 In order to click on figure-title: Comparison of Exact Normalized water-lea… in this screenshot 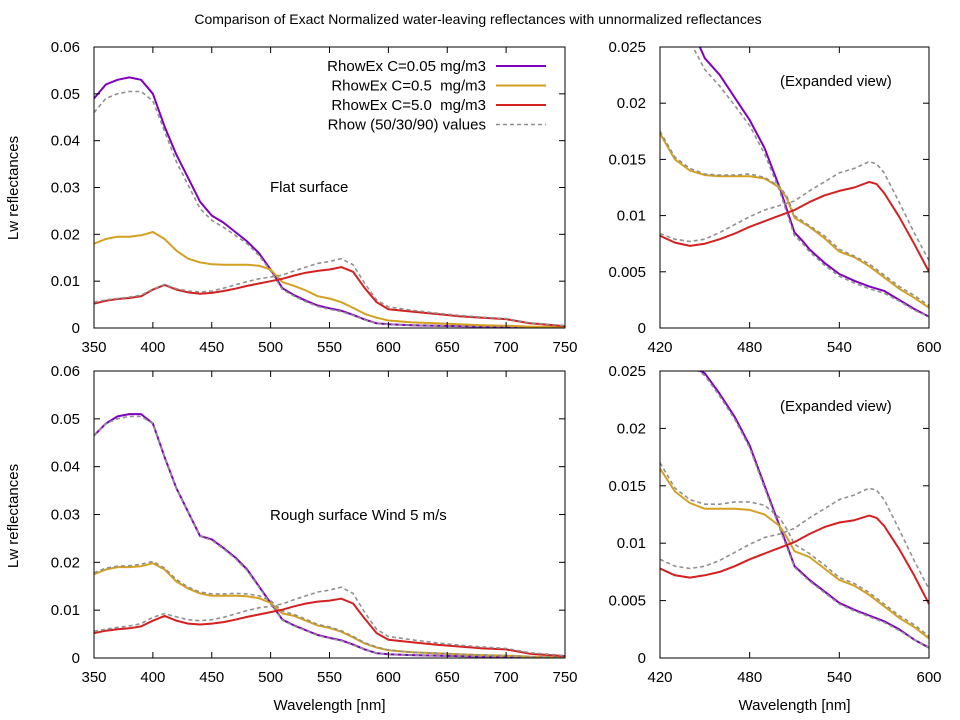, I will do `click(477, 19)`.